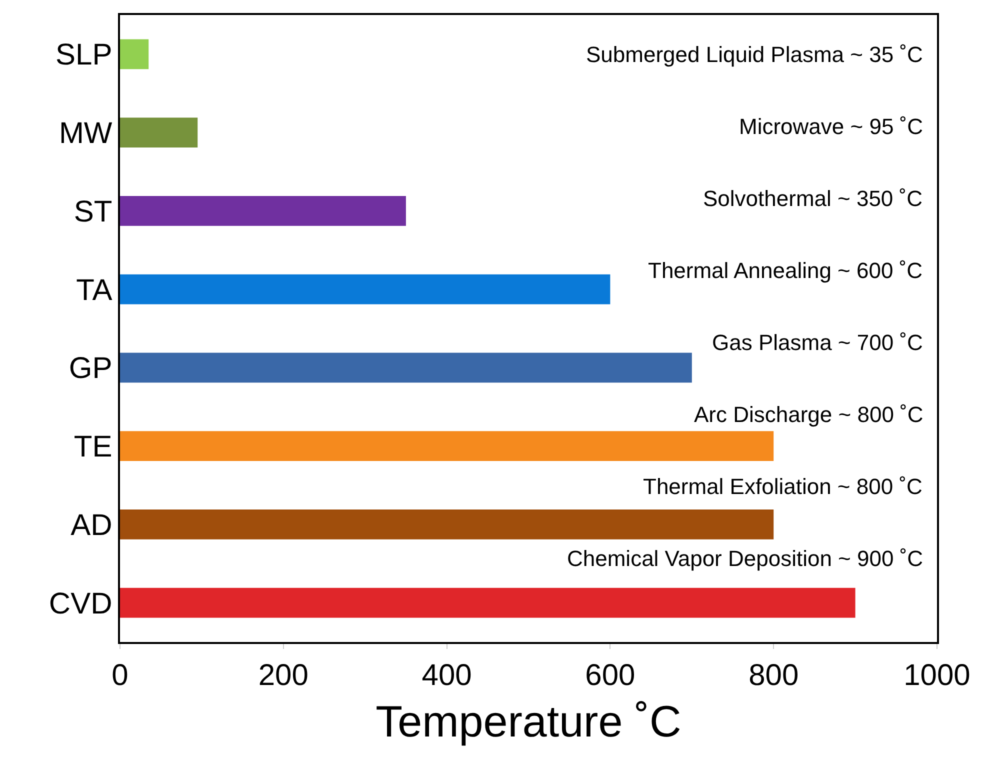 The image size is (982, 767). Describe the element at coordinates (84, 55) in the screenshot. I see `y-tick-label: SLP` at that location.